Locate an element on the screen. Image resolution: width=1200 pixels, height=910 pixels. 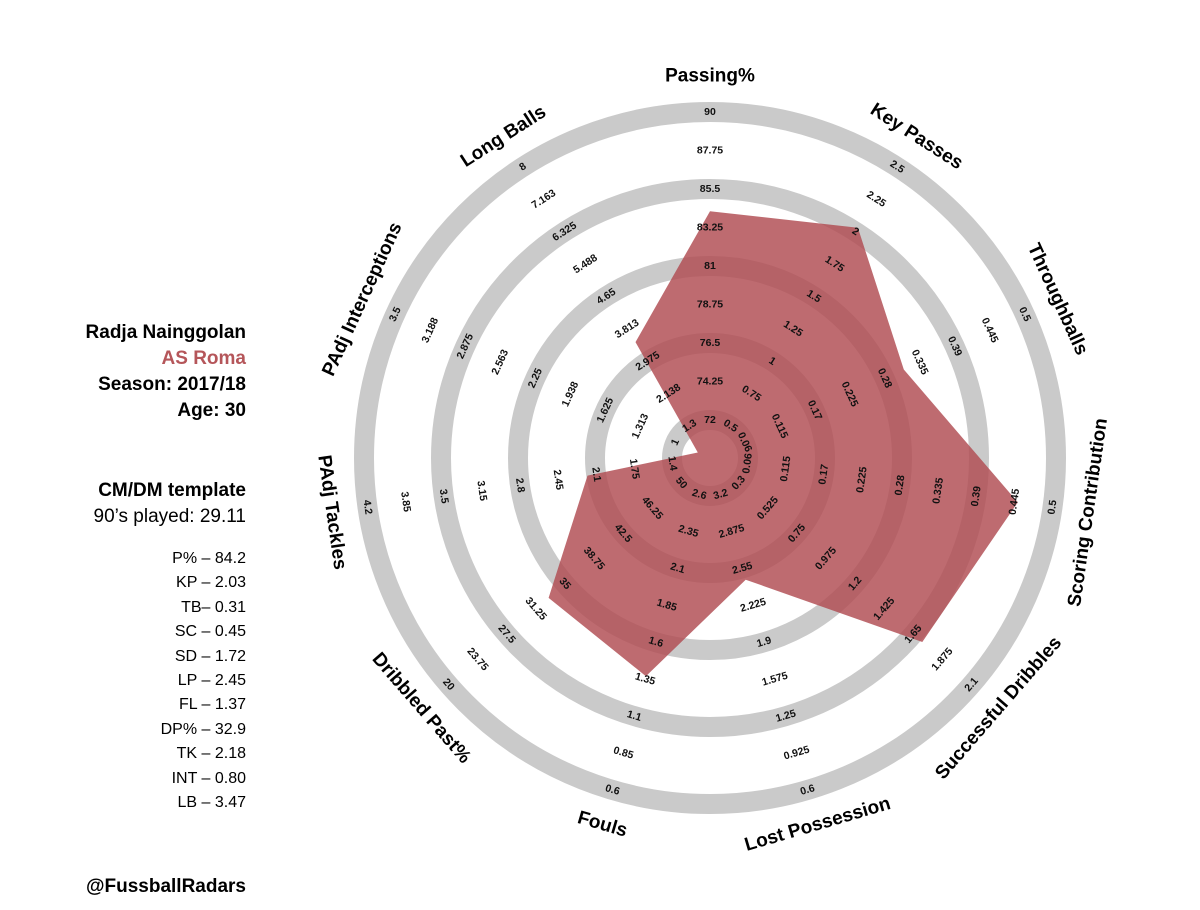
tick-label: 1.1 is located at coordinates (635, 716).